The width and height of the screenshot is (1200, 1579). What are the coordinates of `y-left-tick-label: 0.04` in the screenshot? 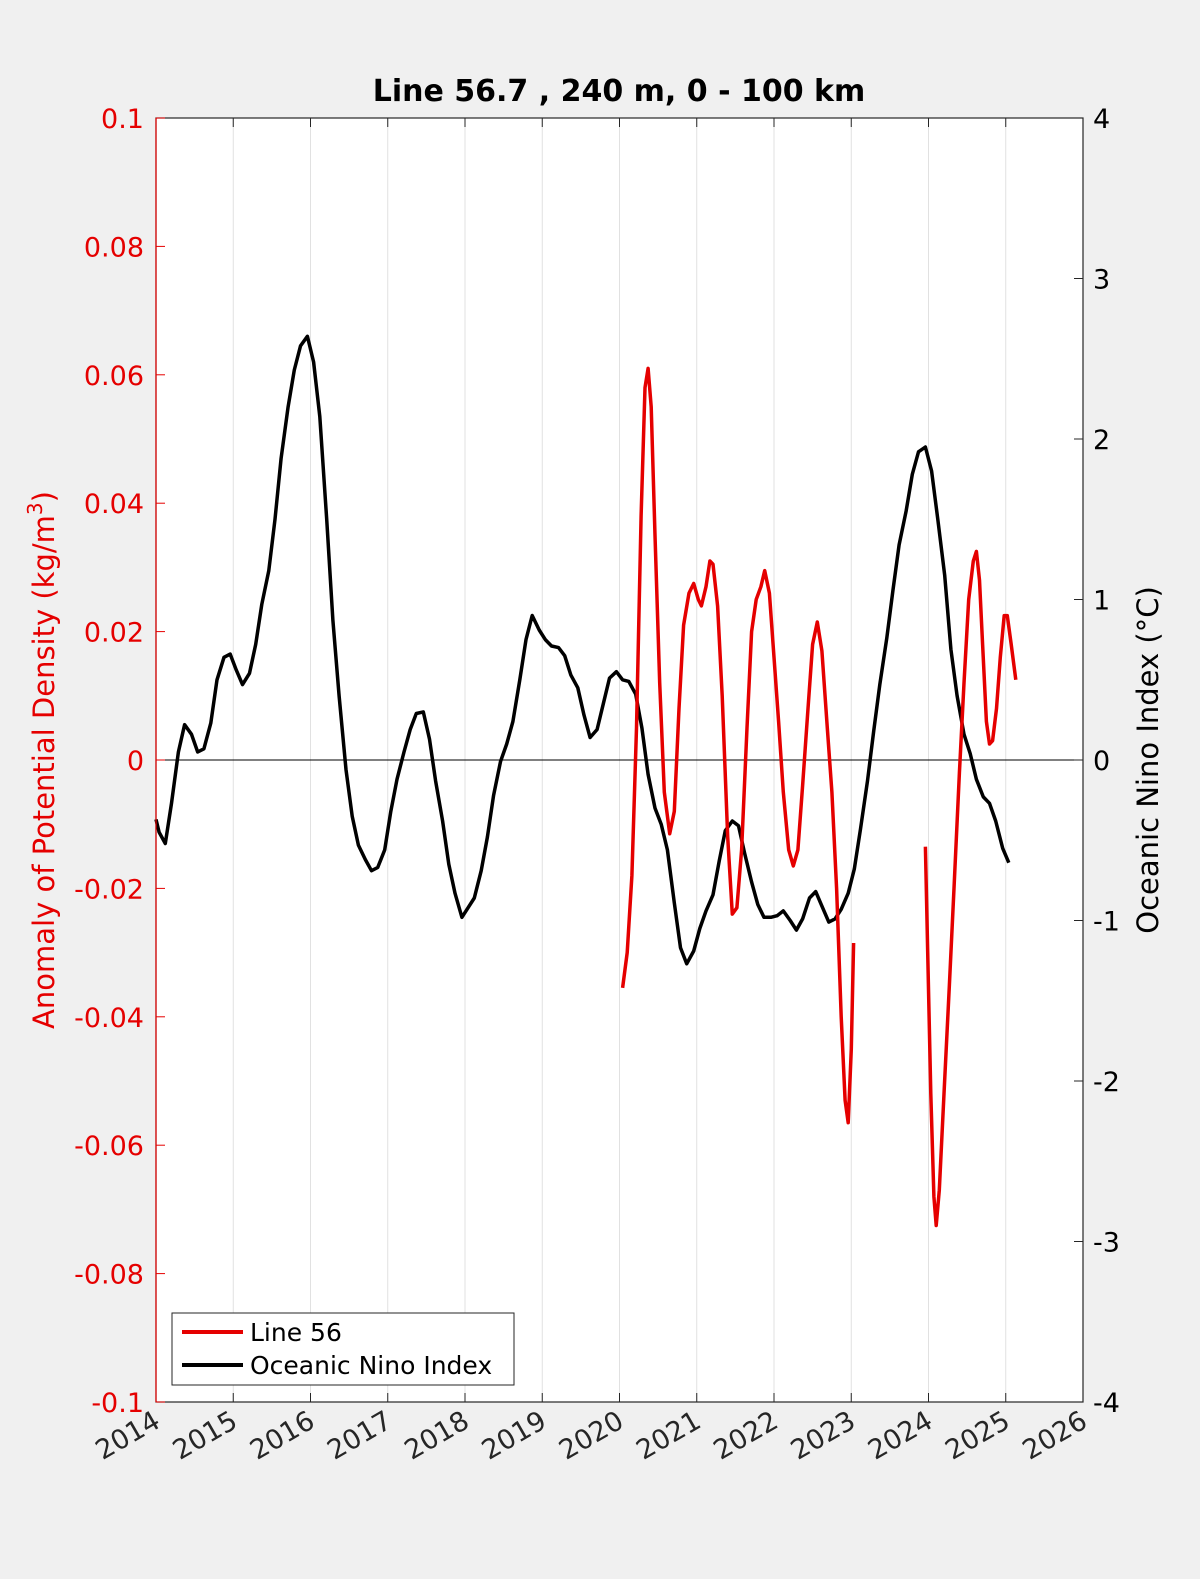 It's located at (114, 504).